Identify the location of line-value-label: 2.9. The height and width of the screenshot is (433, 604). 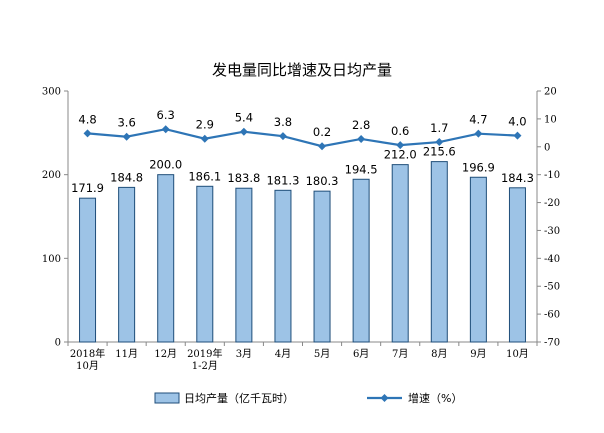
(205, 125).